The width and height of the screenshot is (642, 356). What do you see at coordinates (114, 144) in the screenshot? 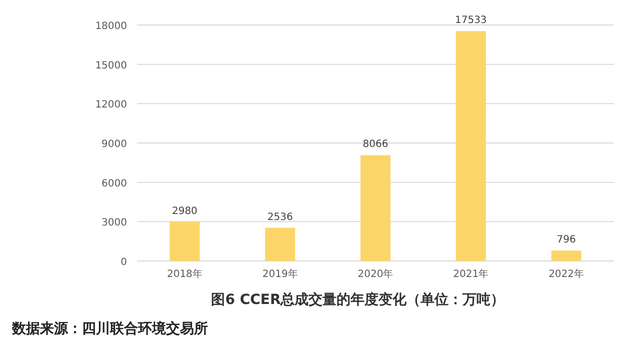
I see `y-tick-label: 9000` at bounding box center [114, 144].